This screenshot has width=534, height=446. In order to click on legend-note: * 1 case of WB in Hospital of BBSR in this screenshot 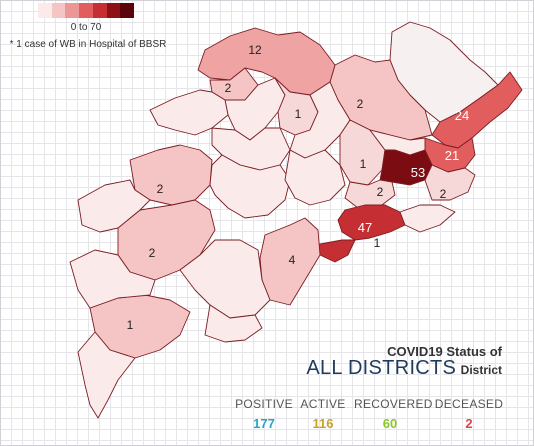, I will do `click(88, 44)`.